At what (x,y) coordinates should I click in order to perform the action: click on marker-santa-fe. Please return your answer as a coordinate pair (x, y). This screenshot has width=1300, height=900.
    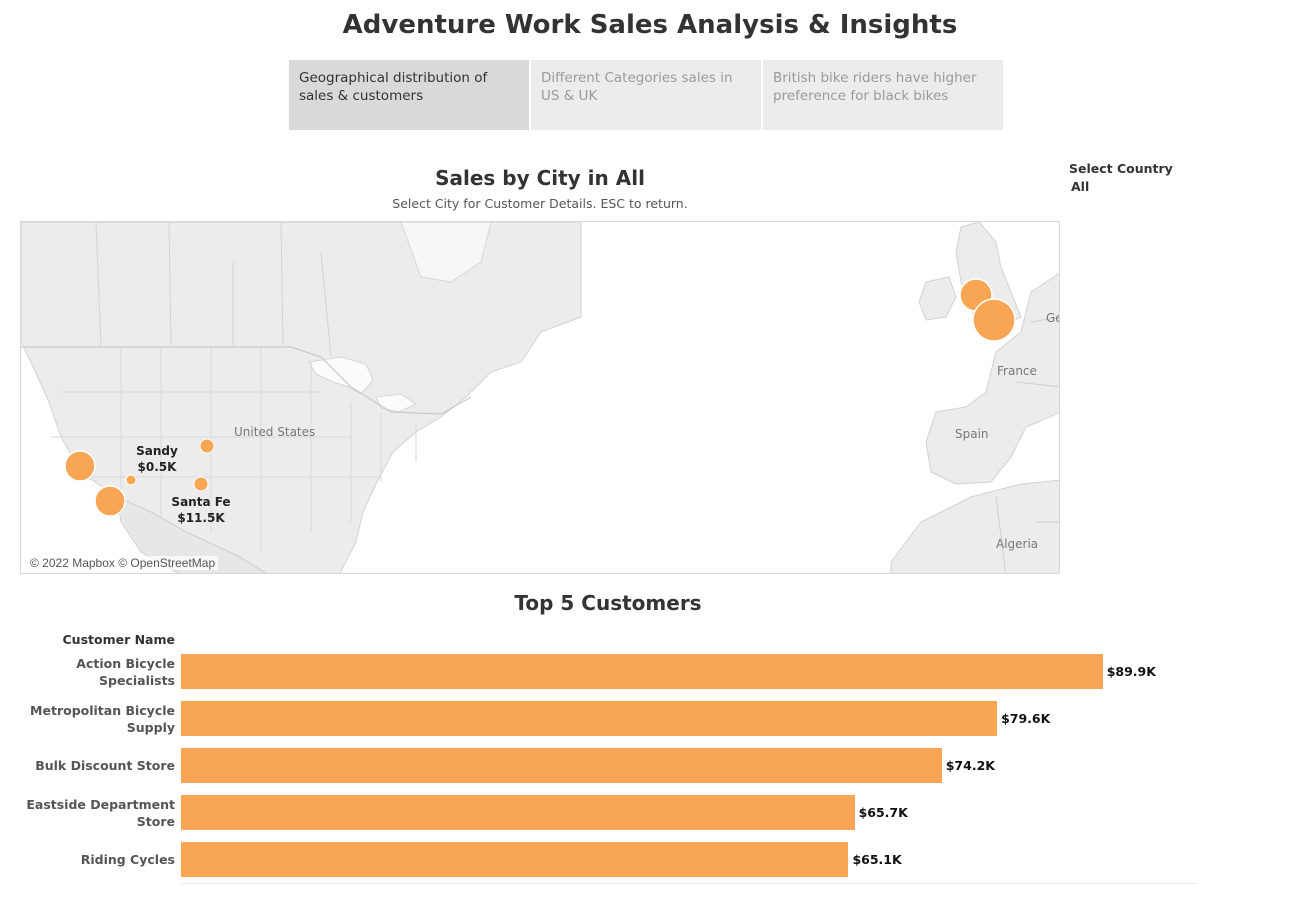
    Looking at the image, I should click on (201, 484).